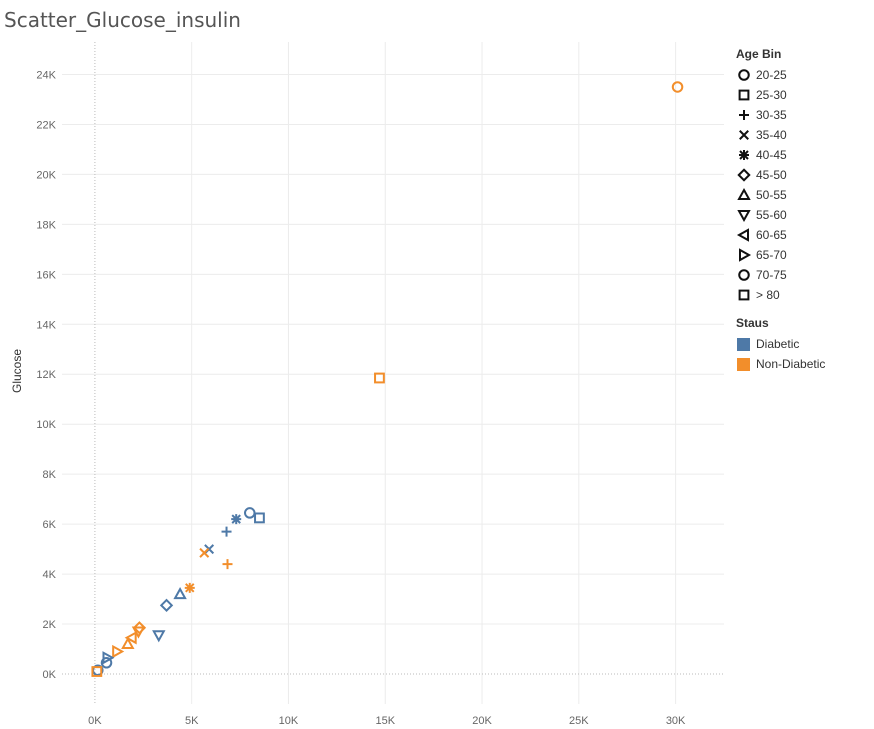 Image resolution: width=874 pixels, height=729 pixels. I want to click on status-legend-item: Non-Diabetic, so click(780, 364).